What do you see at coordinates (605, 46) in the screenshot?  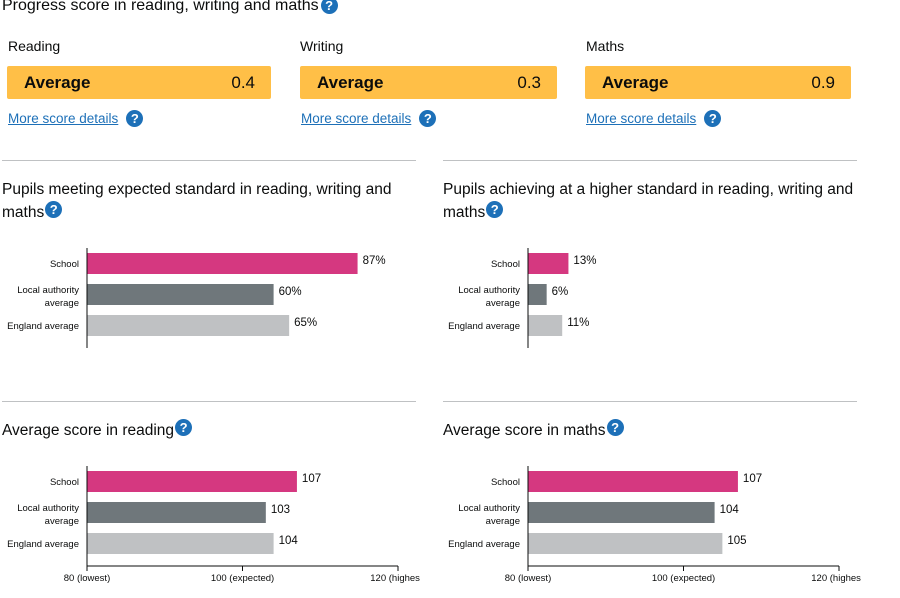 I see `maths-label: Maths` at bounding box center [605, 46].